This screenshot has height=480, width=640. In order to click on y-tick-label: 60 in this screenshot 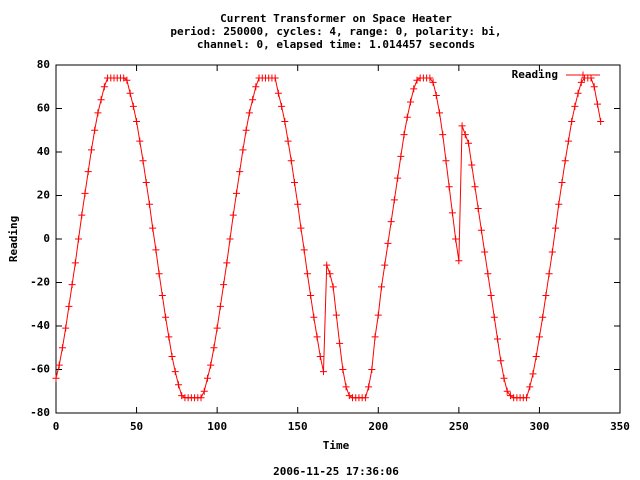, I will do `click(43, 108)`.